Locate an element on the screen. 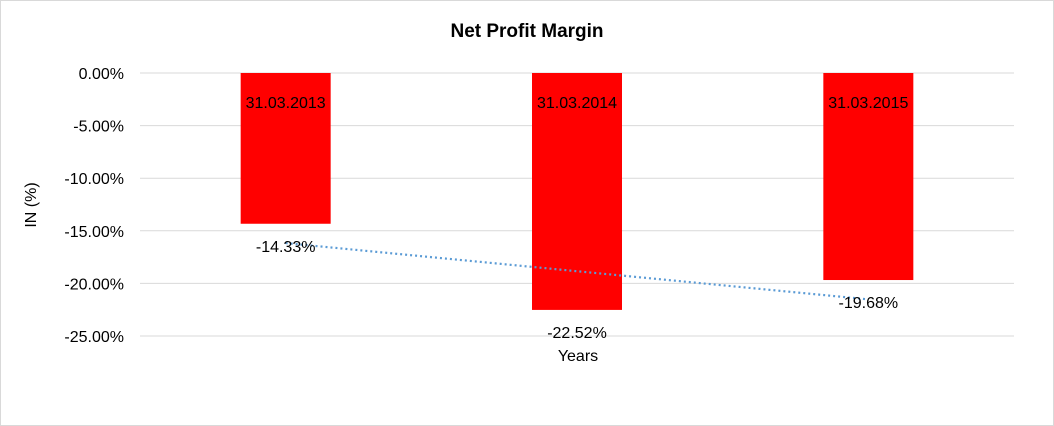  y-axis-ticks: 0.00% -5.00% -10.00% -15.00% -20.00% -25.00% is located at coordinates (94, 206).